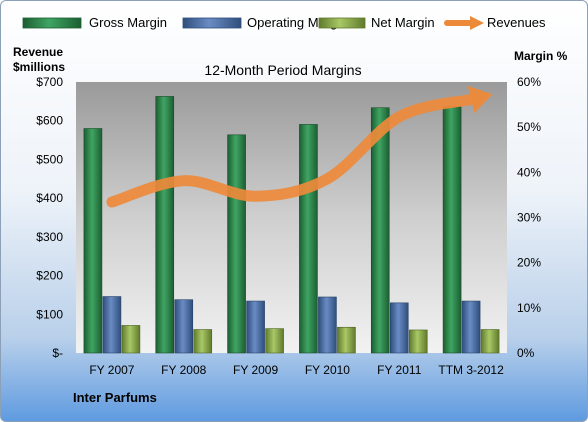  I want to click on legend-label-net-margin: Net Margin, so click(403, 22).